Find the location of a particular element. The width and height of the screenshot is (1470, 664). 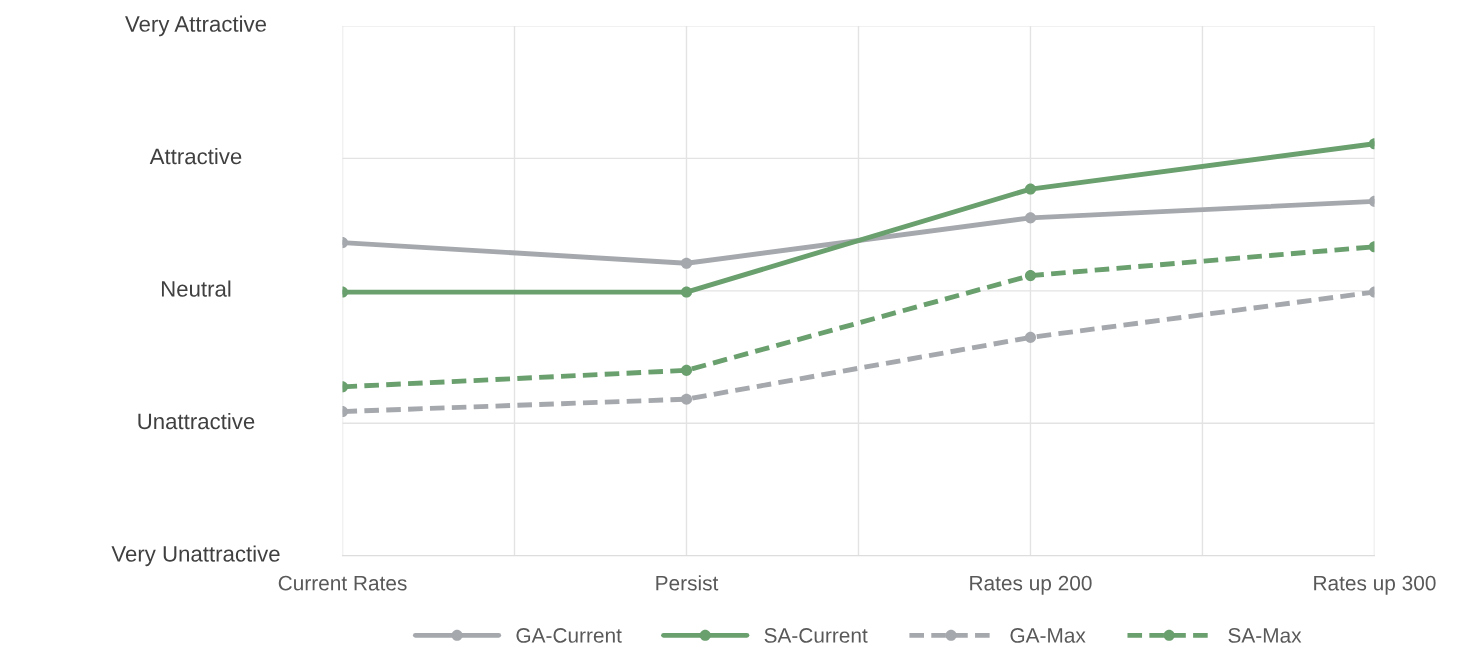

text: Attractive is located at coordinates (195, 156).